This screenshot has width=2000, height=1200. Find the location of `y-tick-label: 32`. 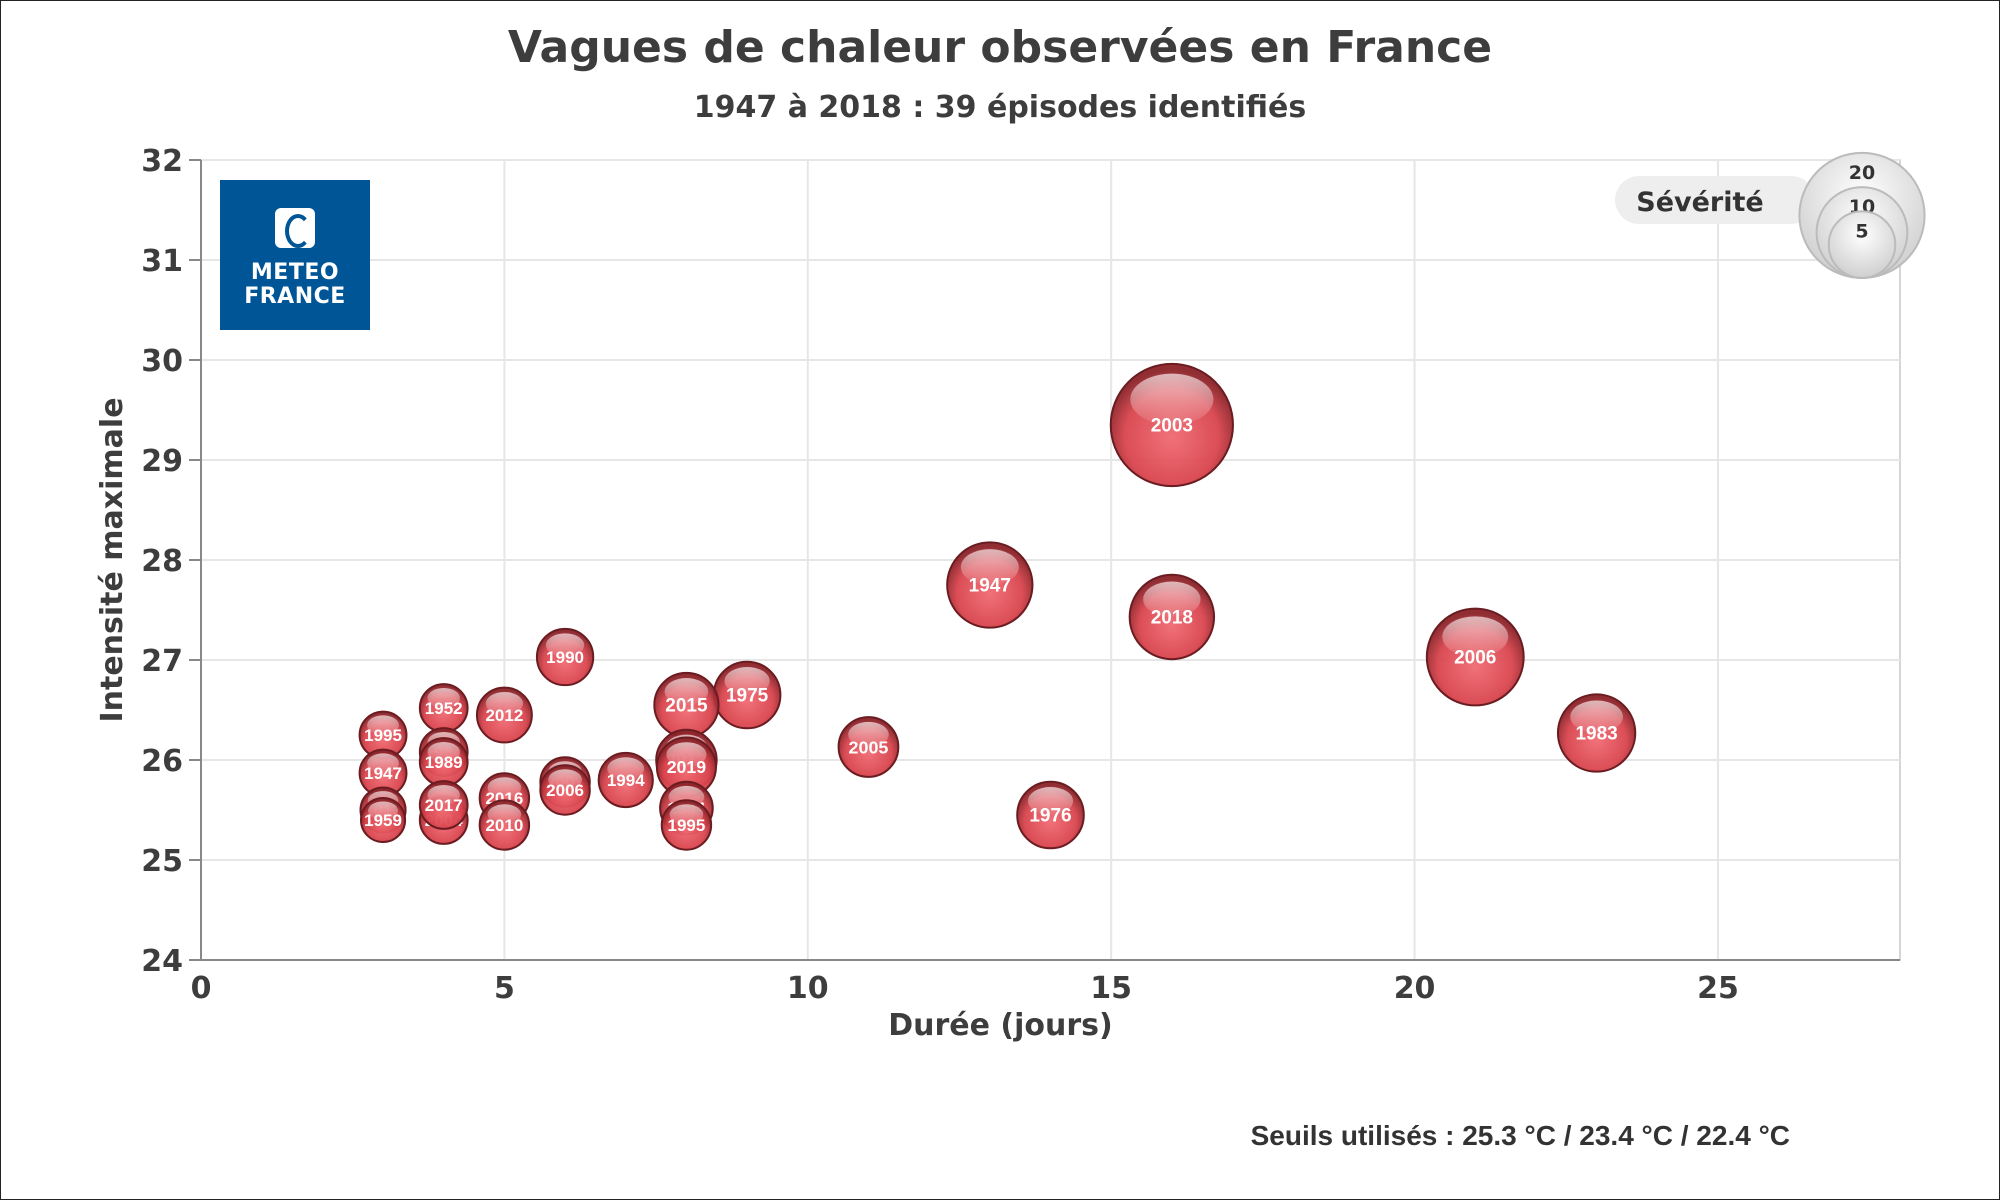

y-tick-label: 32 is located at coordinates (162, 161).